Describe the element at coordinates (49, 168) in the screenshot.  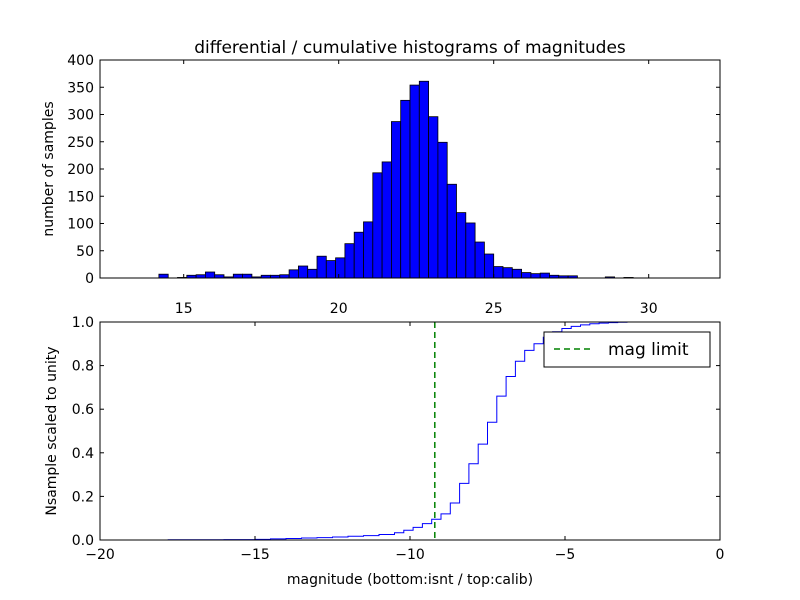
I see `top-ylabel: number of samples` at that location.